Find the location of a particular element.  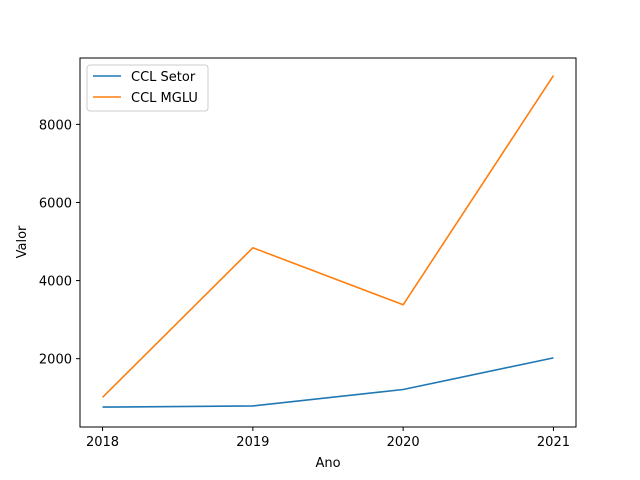

x-axis: 2018 2019 2020 2021 is located at coordinates (328, 438).